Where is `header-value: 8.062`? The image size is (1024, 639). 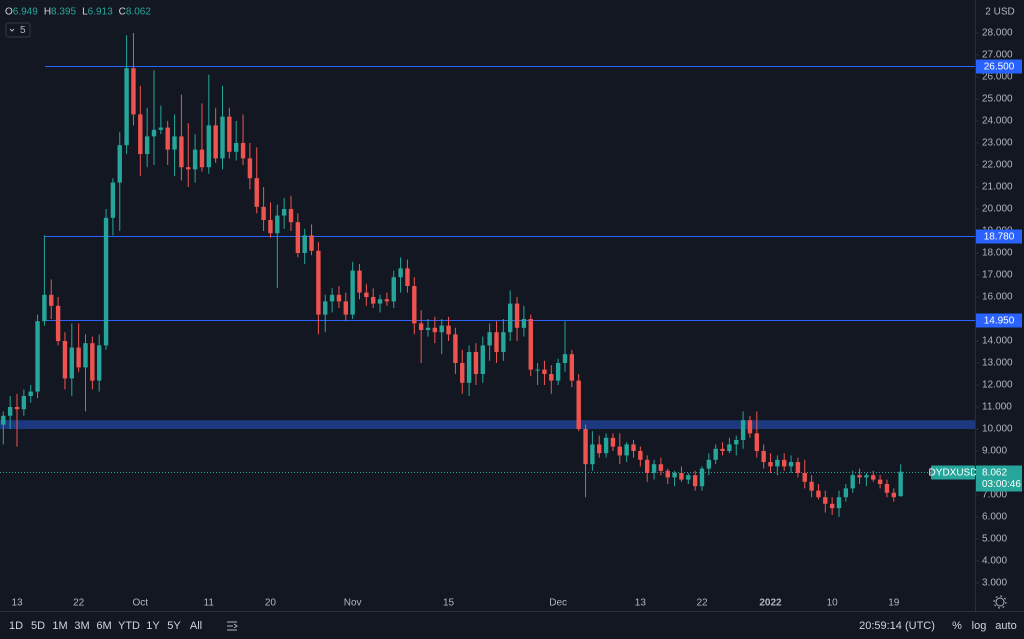
header-value: 8.062 is located at coordinates (138, 12).